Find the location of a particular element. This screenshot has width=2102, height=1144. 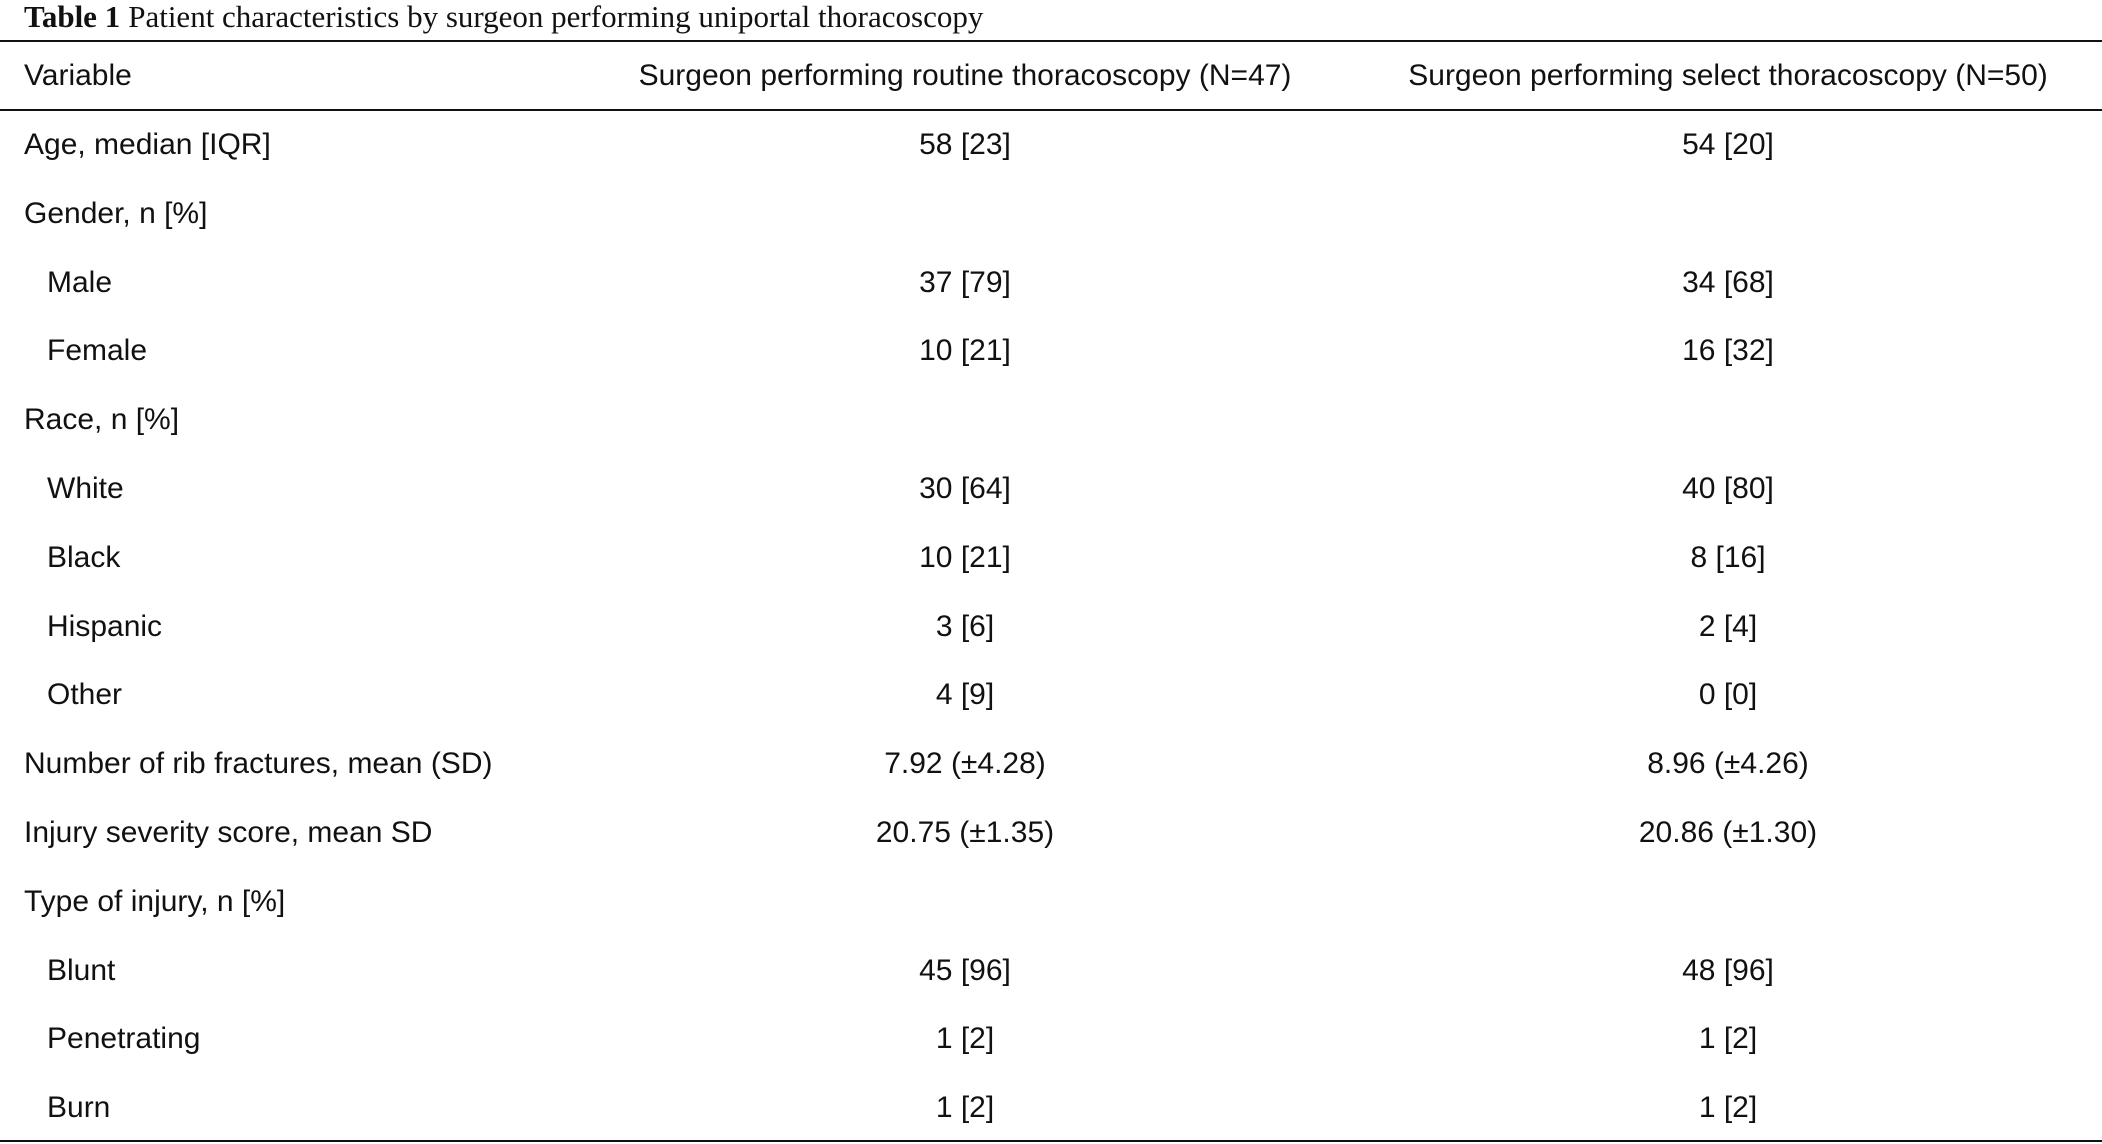

variable: Age, median [IQR] is located at coordinates (147, 144).